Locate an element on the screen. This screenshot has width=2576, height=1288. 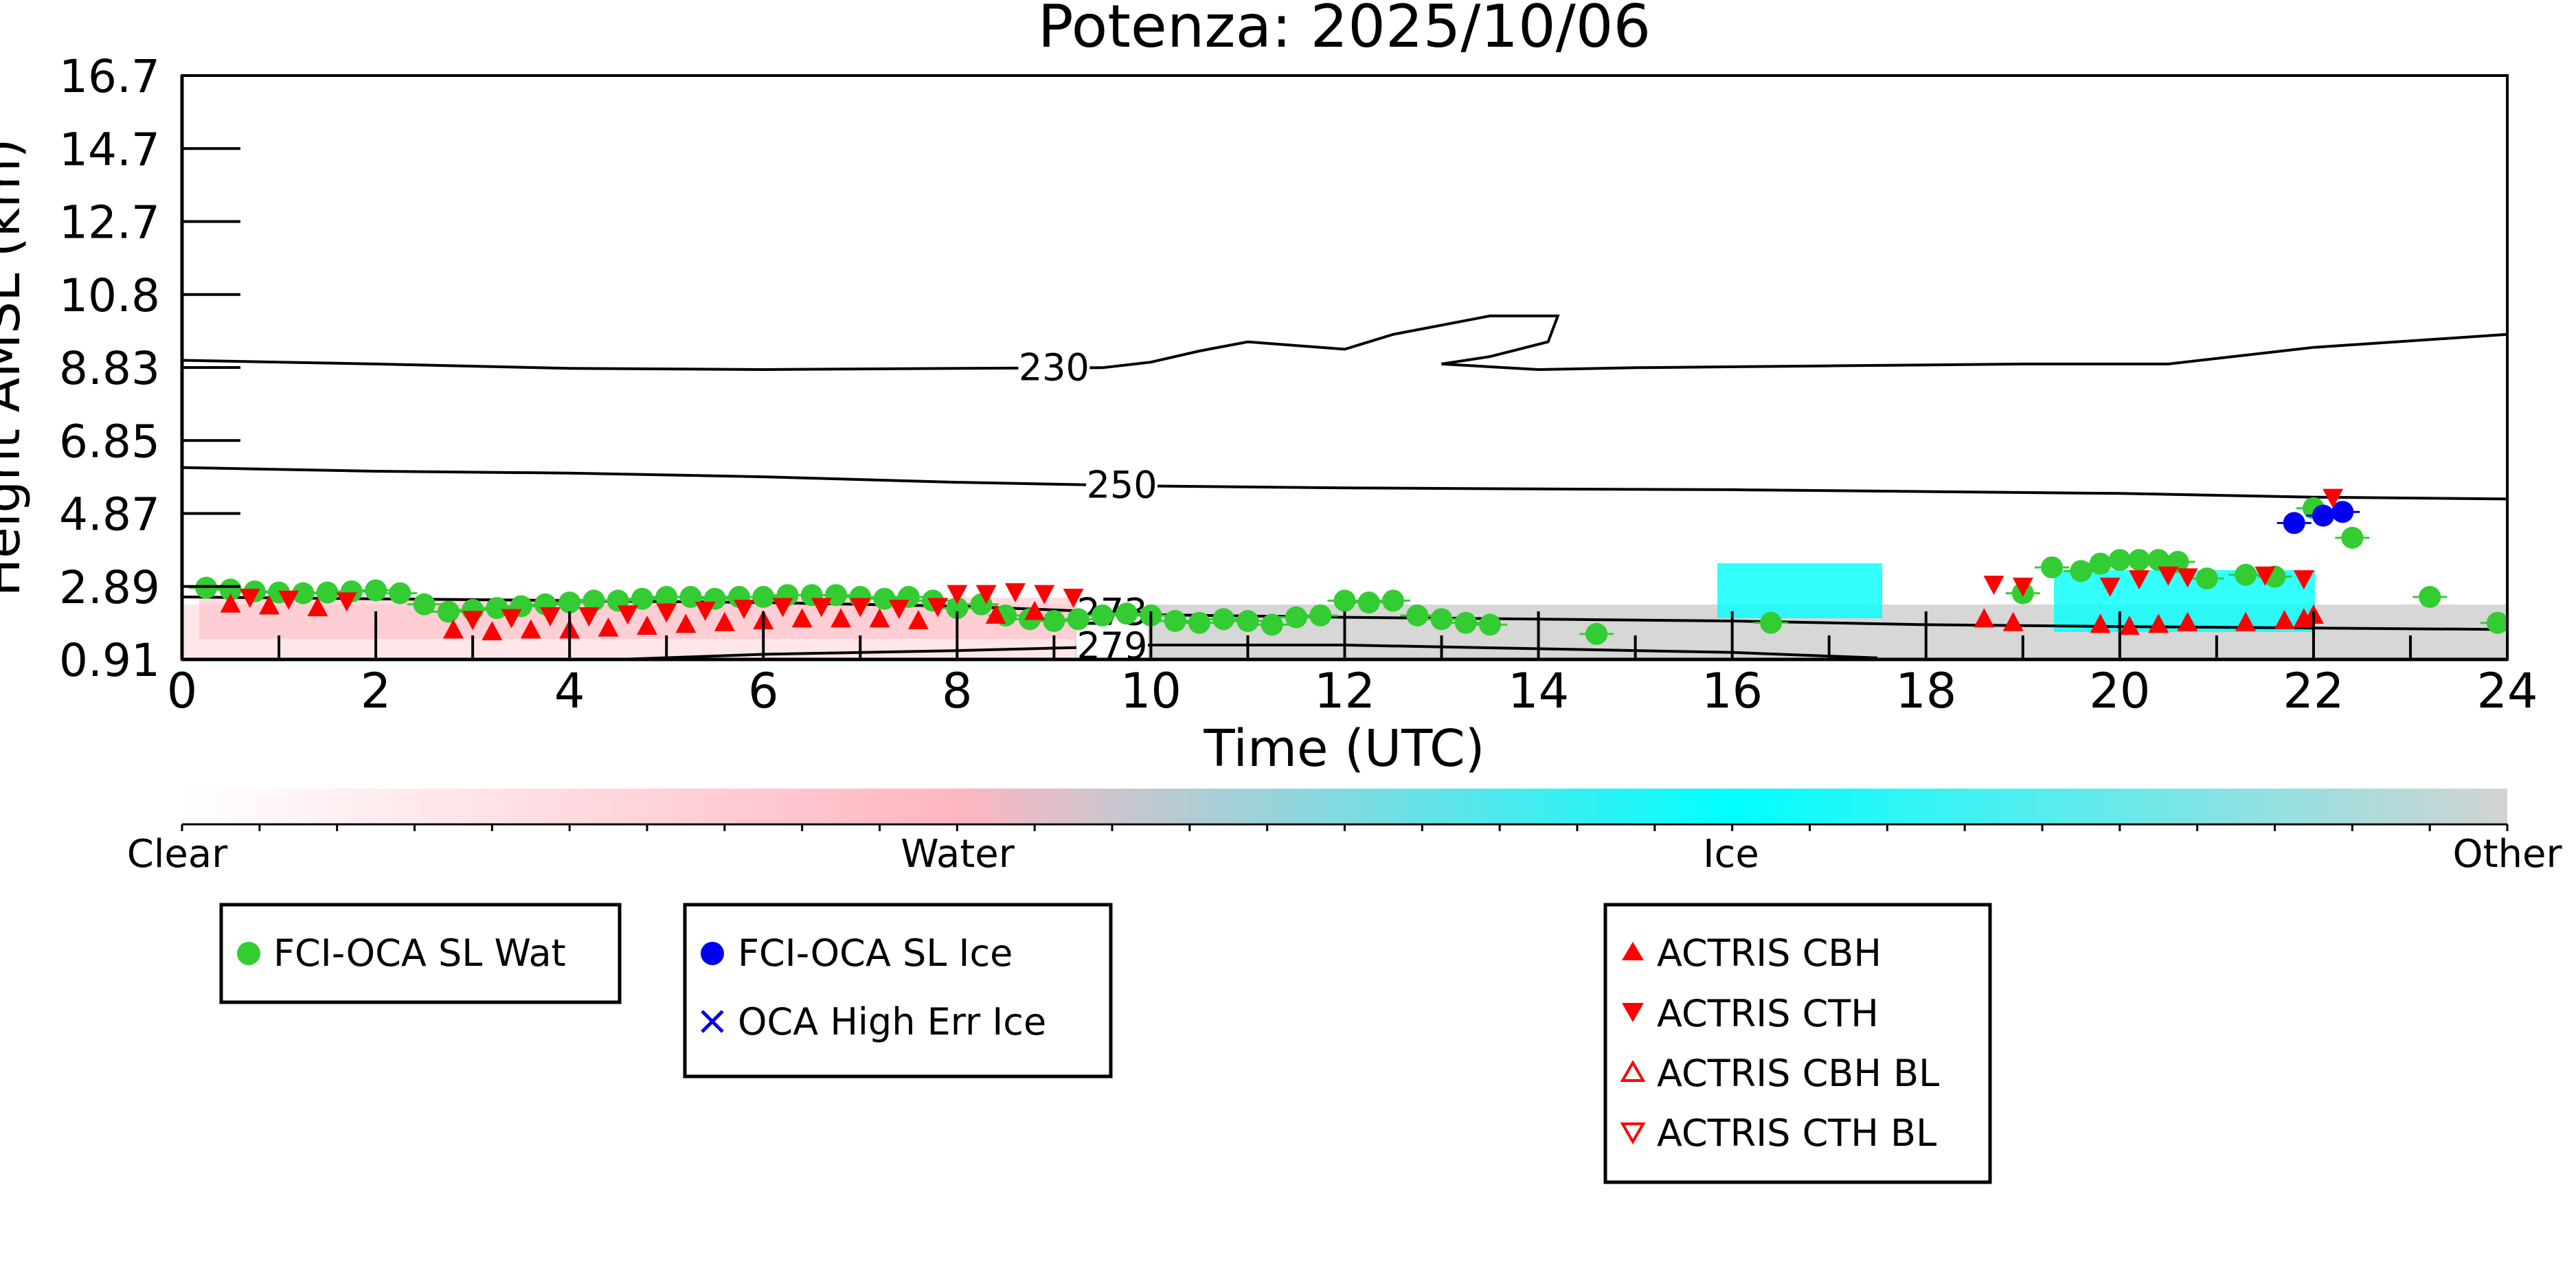
colorbar-label-ice: Ice is located at coordinates (1731, 854).